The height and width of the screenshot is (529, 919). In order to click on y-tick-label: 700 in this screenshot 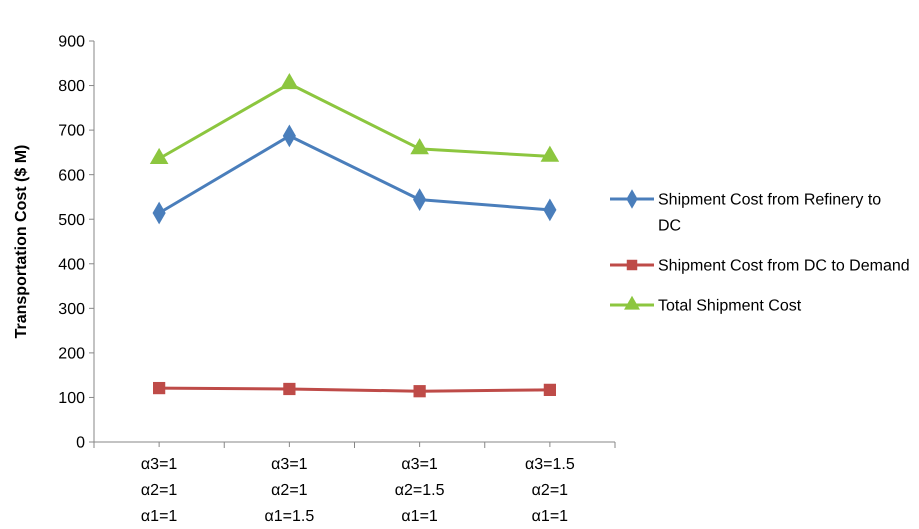, I will do `click(72, 131)`.